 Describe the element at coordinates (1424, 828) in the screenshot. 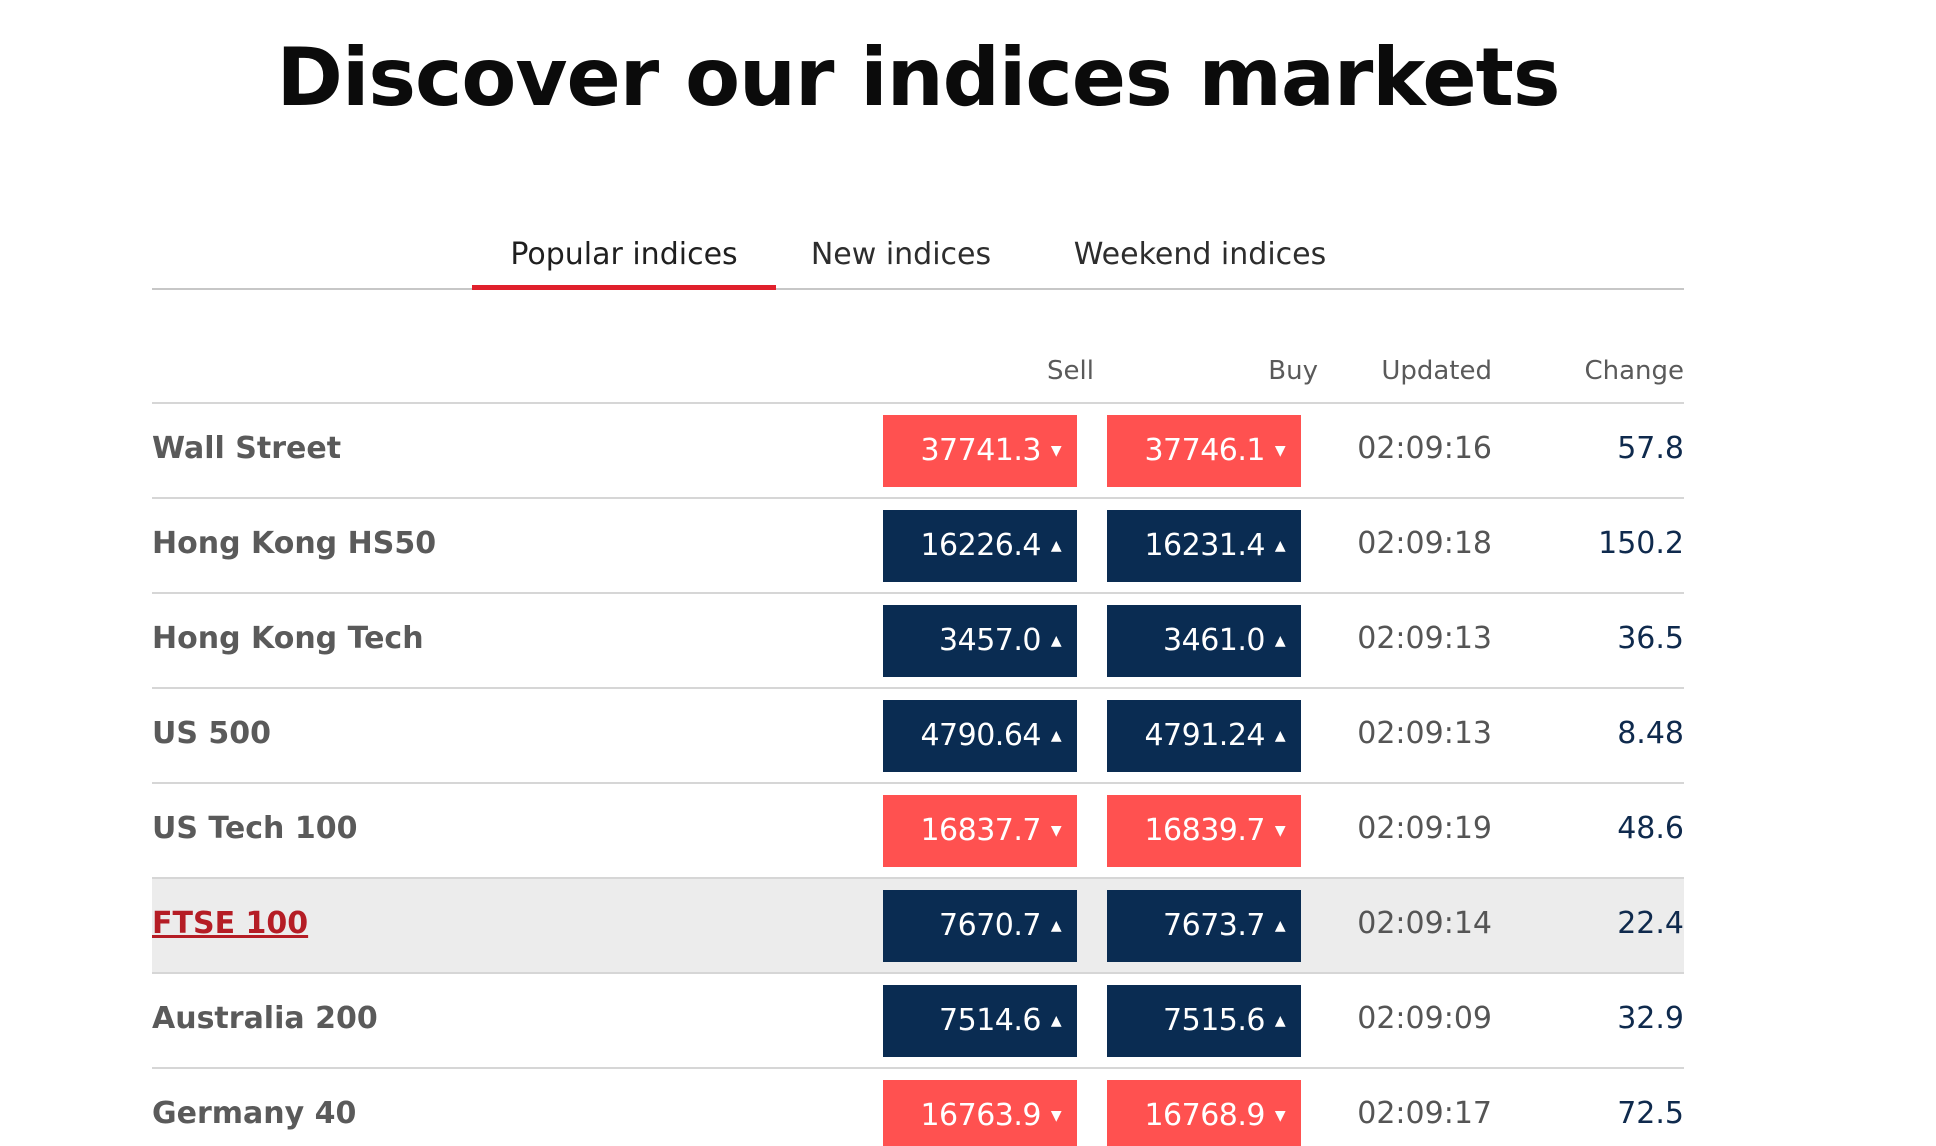

I see `updated-time: 02:09:19` at that location.